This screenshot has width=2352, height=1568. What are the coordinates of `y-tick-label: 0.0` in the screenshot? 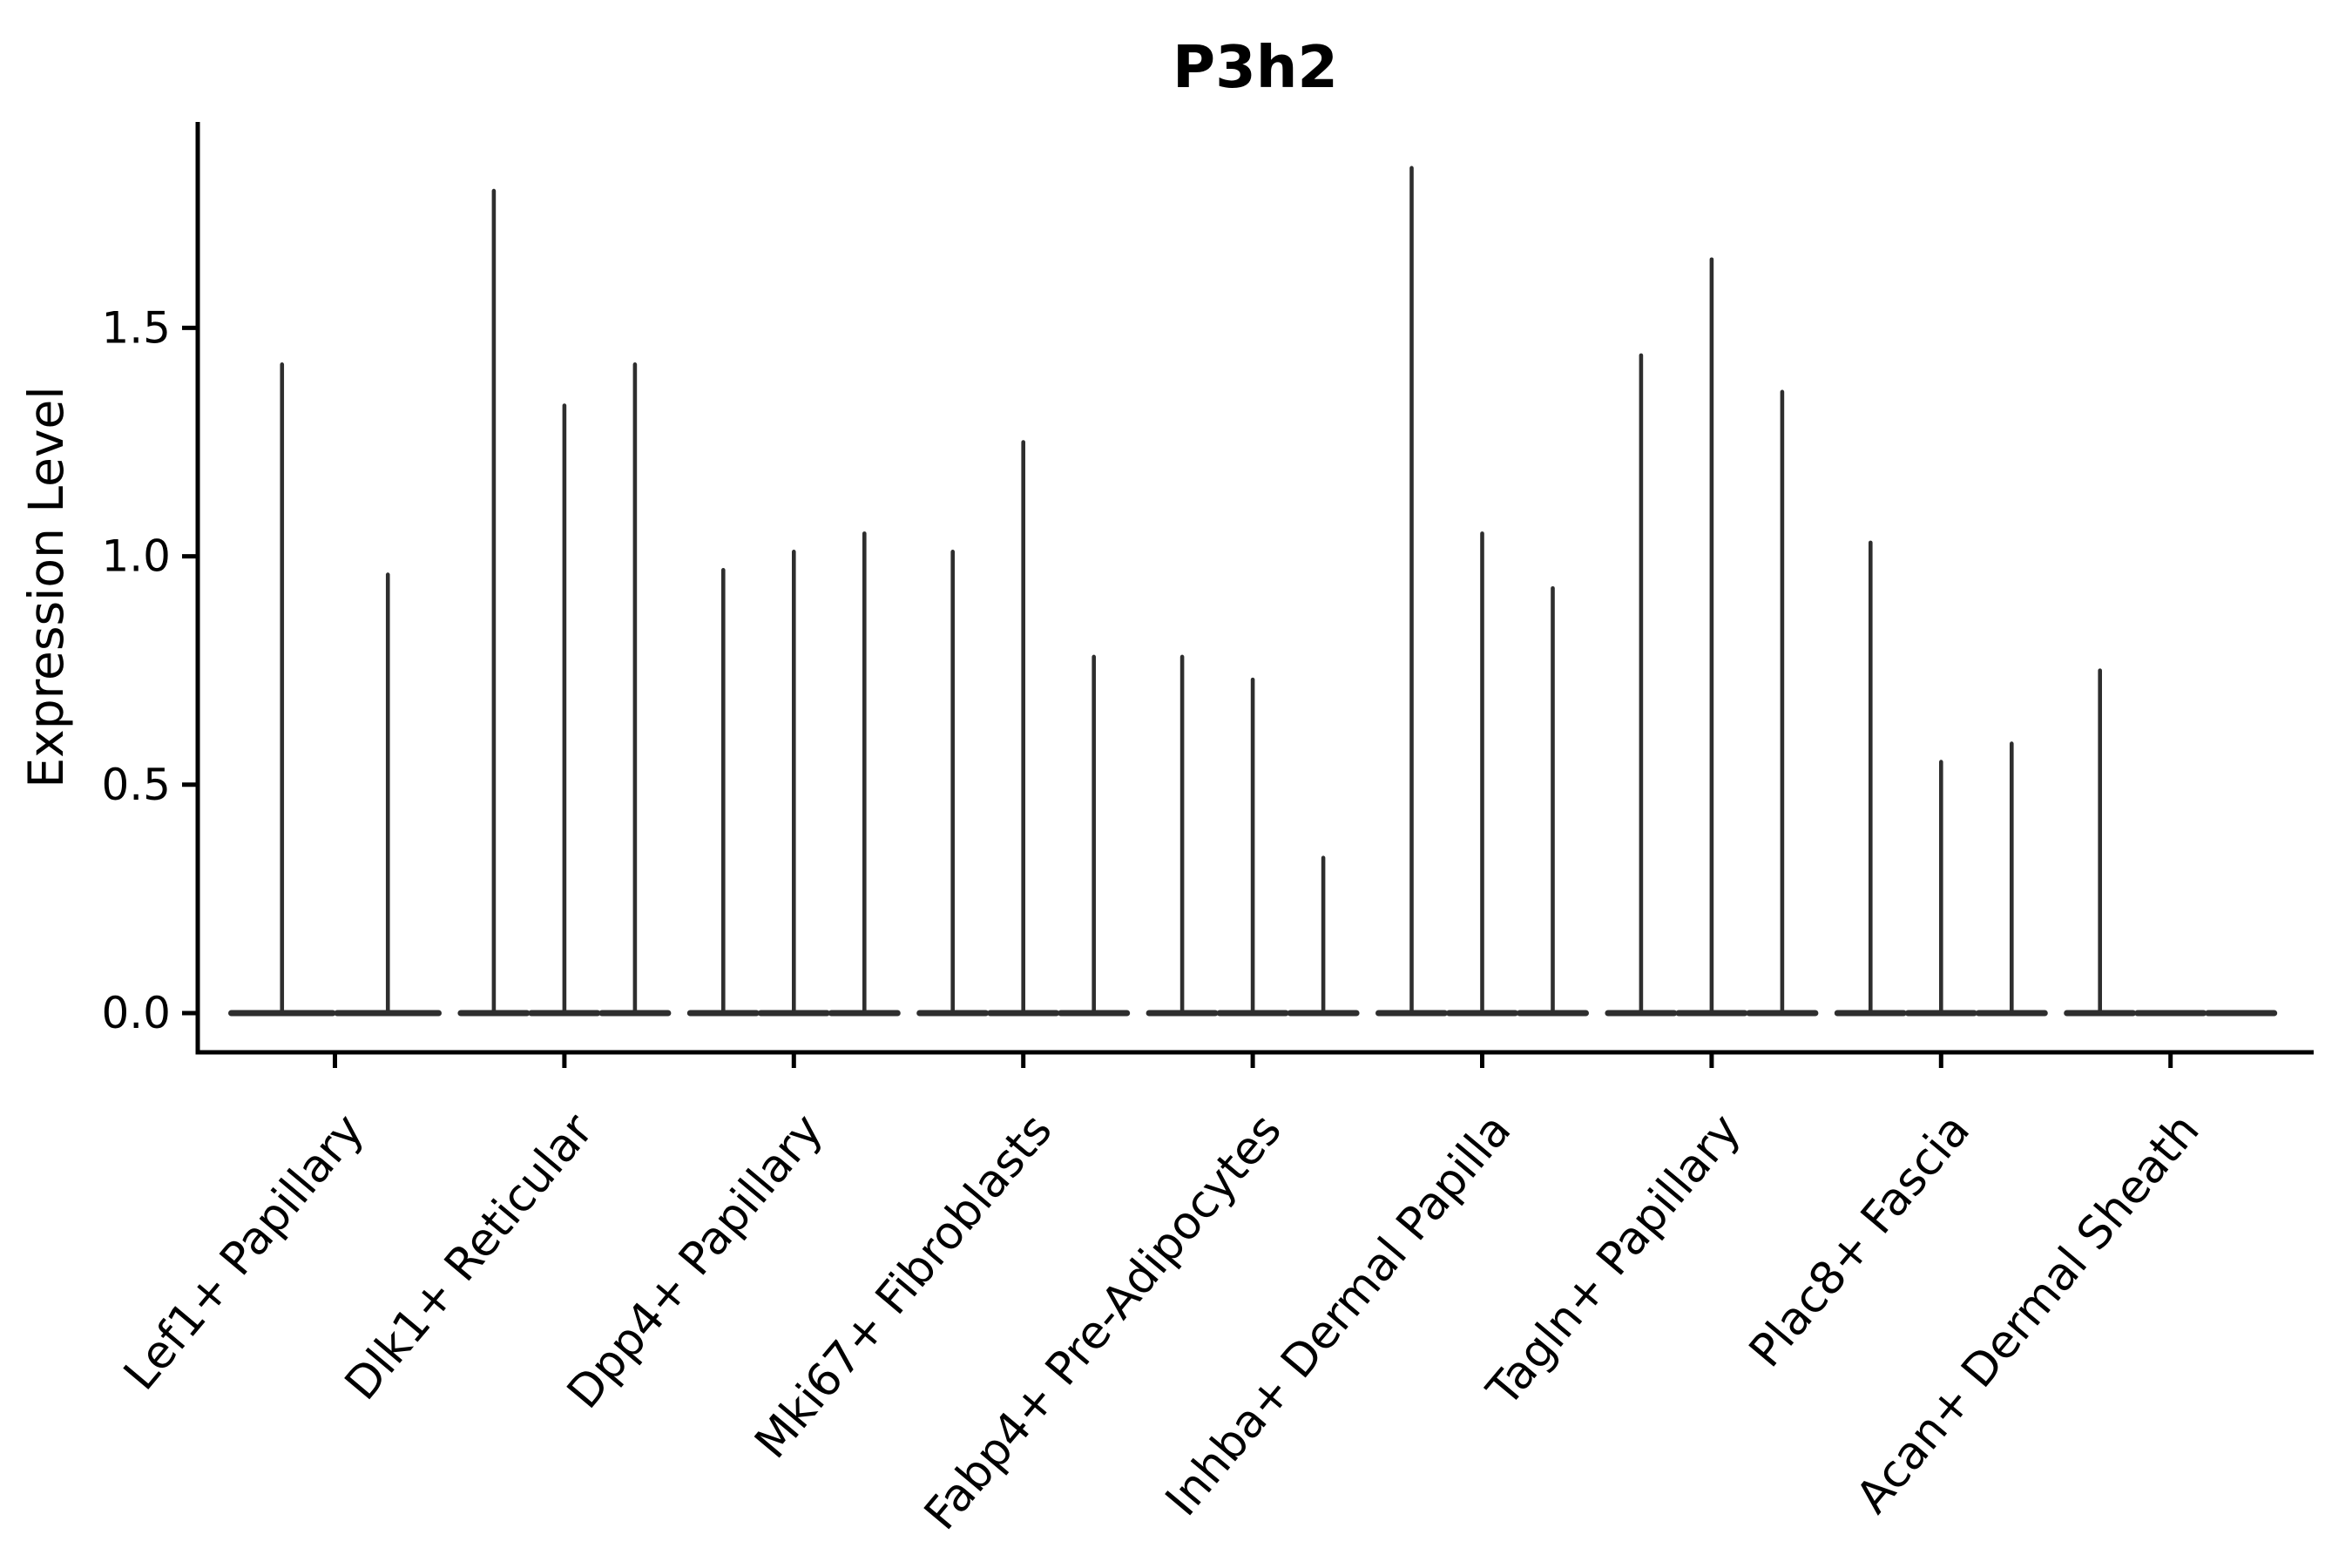 It's located at (136, 1013).